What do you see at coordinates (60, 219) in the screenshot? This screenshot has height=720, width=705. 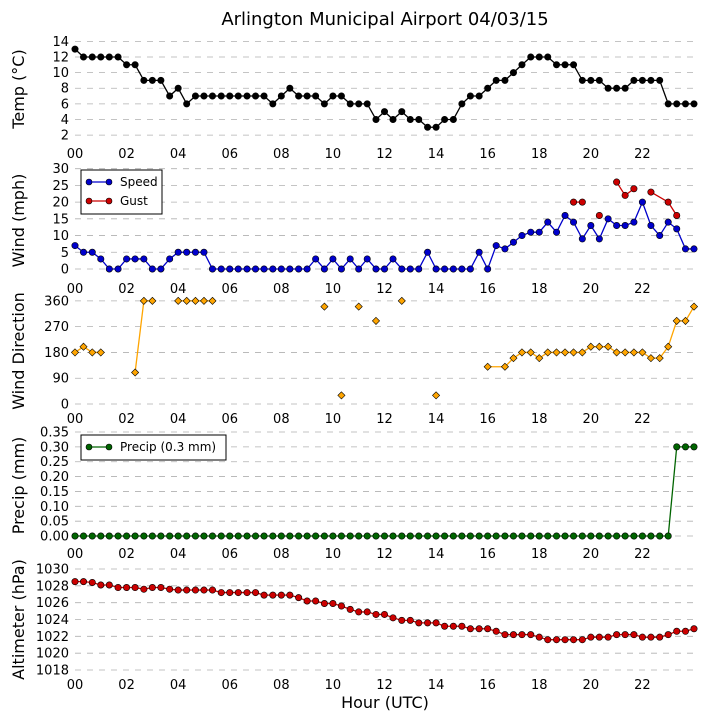 I see `y-tick-label: 15` at bounding box center [60, 219].